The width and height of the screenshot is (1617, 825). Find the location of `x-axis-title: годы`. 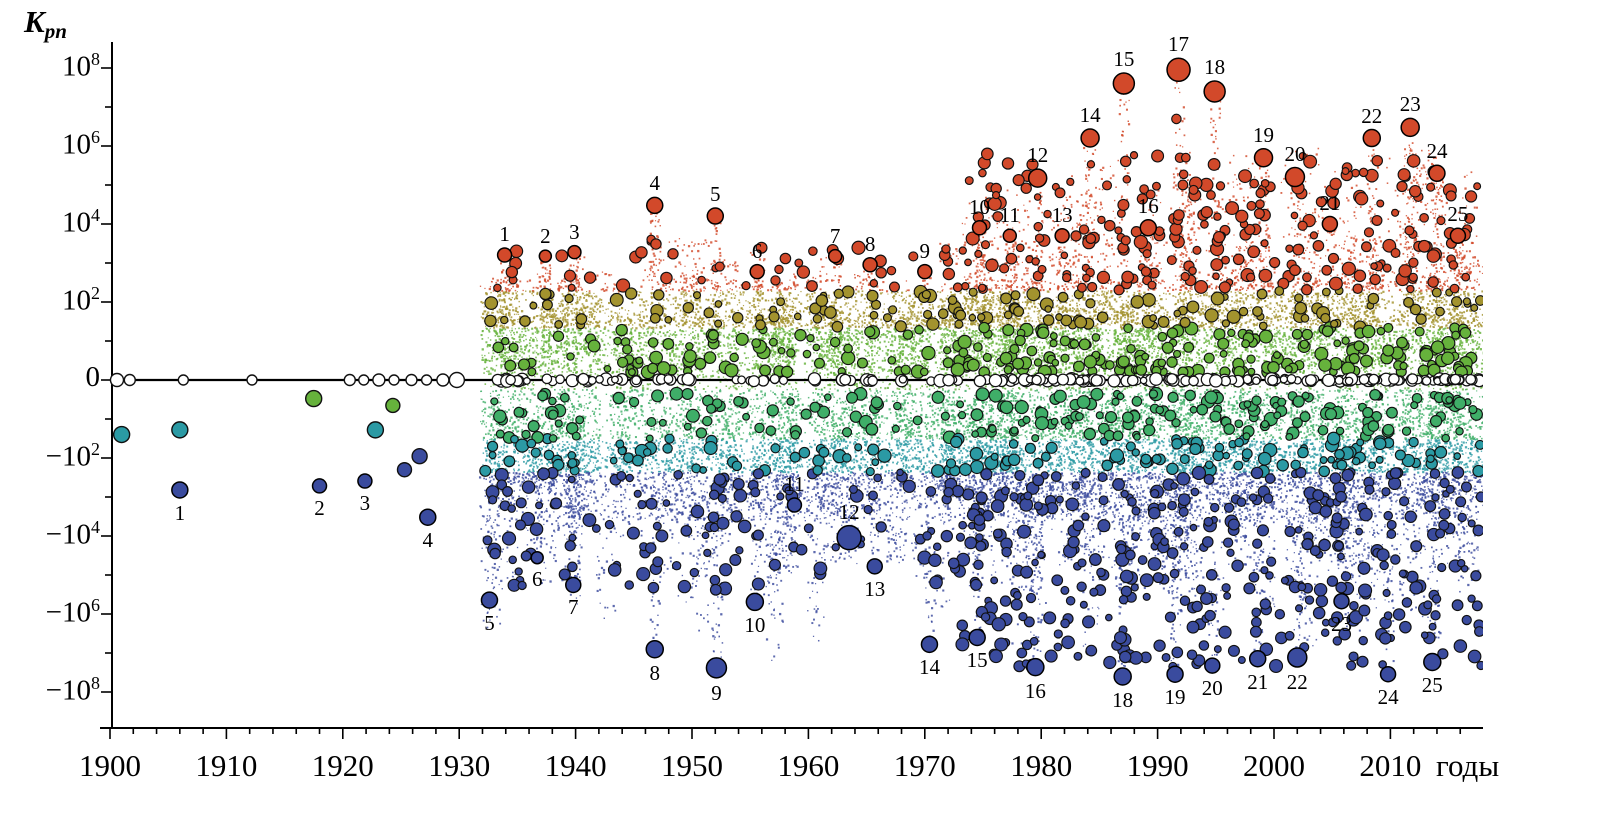

x-axis-title: годы is located at coordinates (1468, 765).